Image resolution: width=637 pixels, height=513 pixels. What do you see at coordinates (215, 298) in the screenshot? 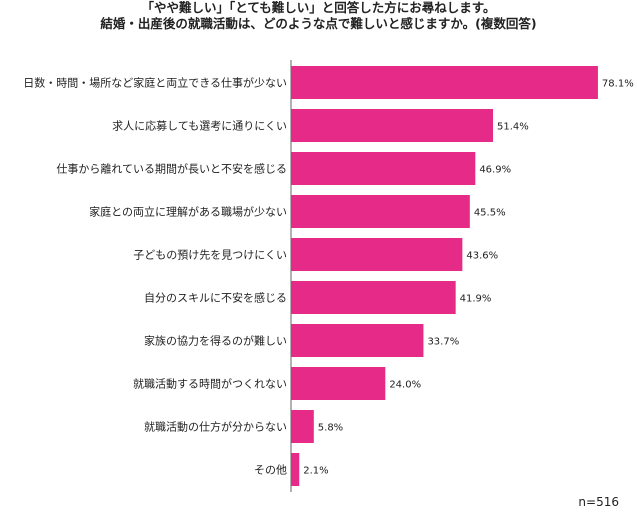
I see `category-label: 自分のスキルに不安を感じる` at bounding box center [215, 298].